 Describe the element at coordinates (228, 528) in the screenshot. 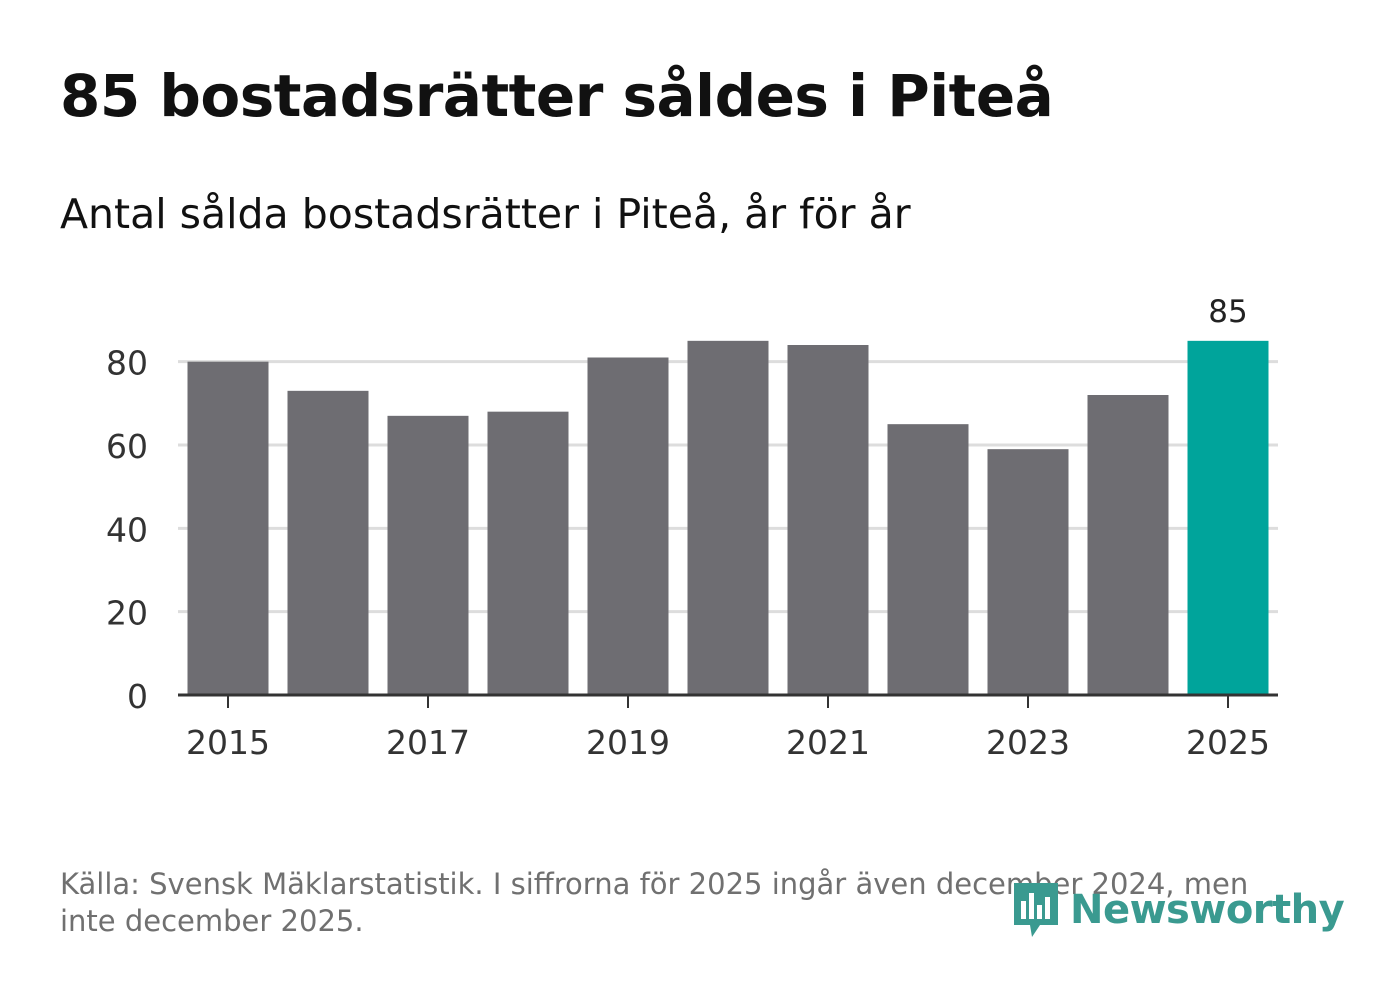

I see `bar-2015` at that location.